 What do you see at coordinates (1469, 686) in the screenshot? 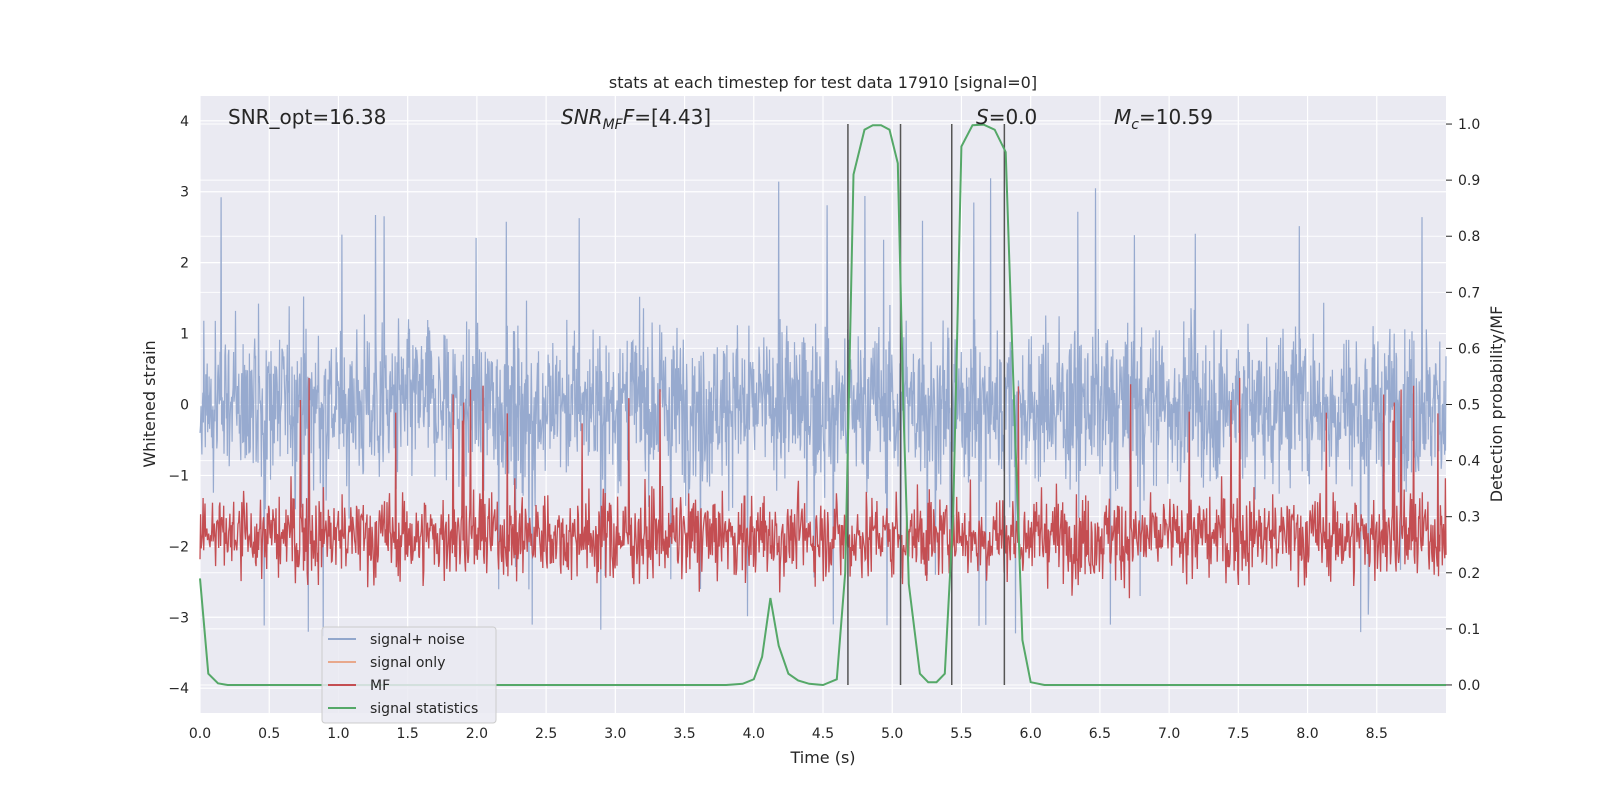
I see `right-tick-label: 0.0` at bounding box center [1469, 686].